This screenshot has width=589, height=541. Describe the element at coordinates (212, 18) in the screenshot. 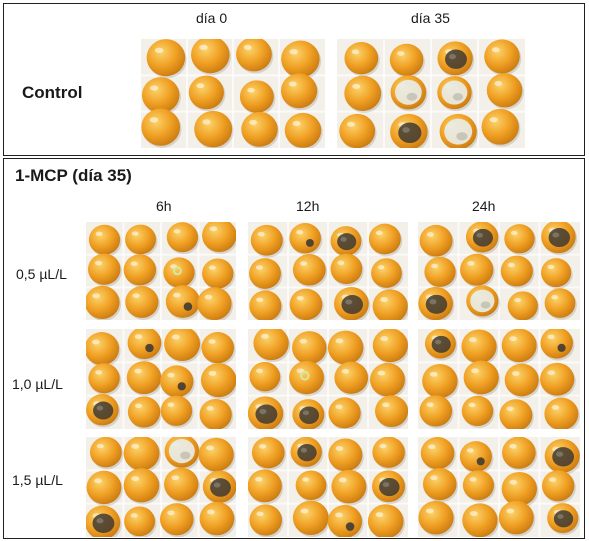

I see `column-label-day-0: día 0` at that location.